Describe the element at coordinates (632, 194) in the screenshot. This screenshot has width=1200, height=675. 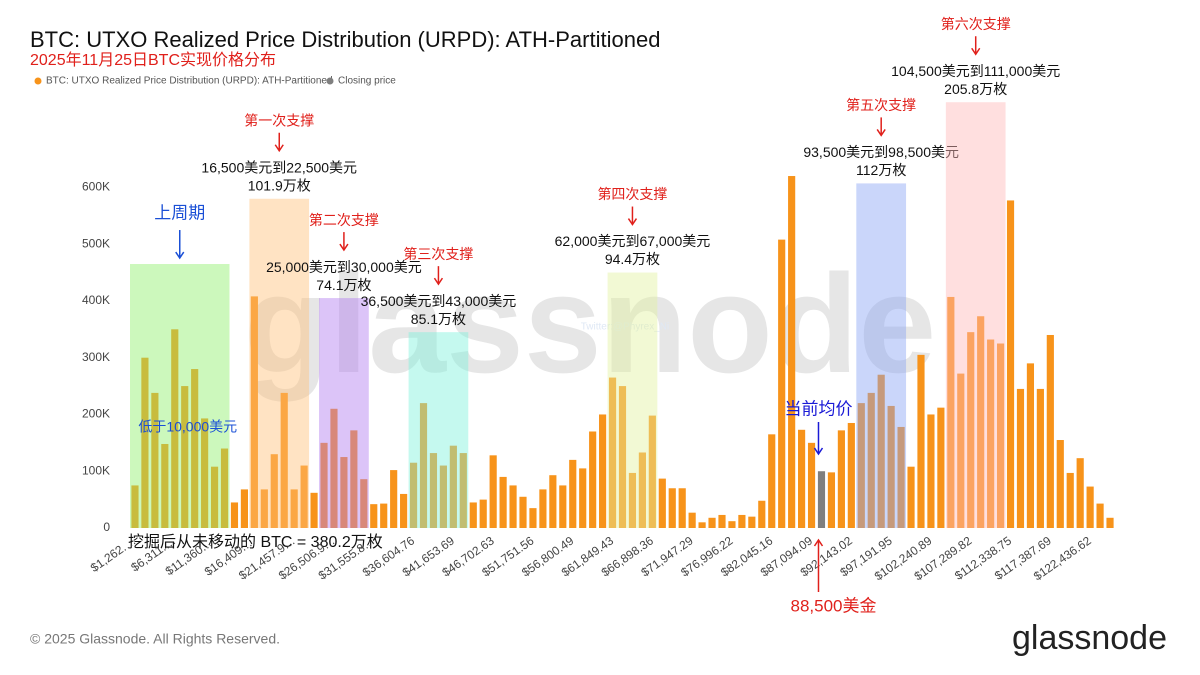
I see `zone-heading: 第四次支撑` at that location.